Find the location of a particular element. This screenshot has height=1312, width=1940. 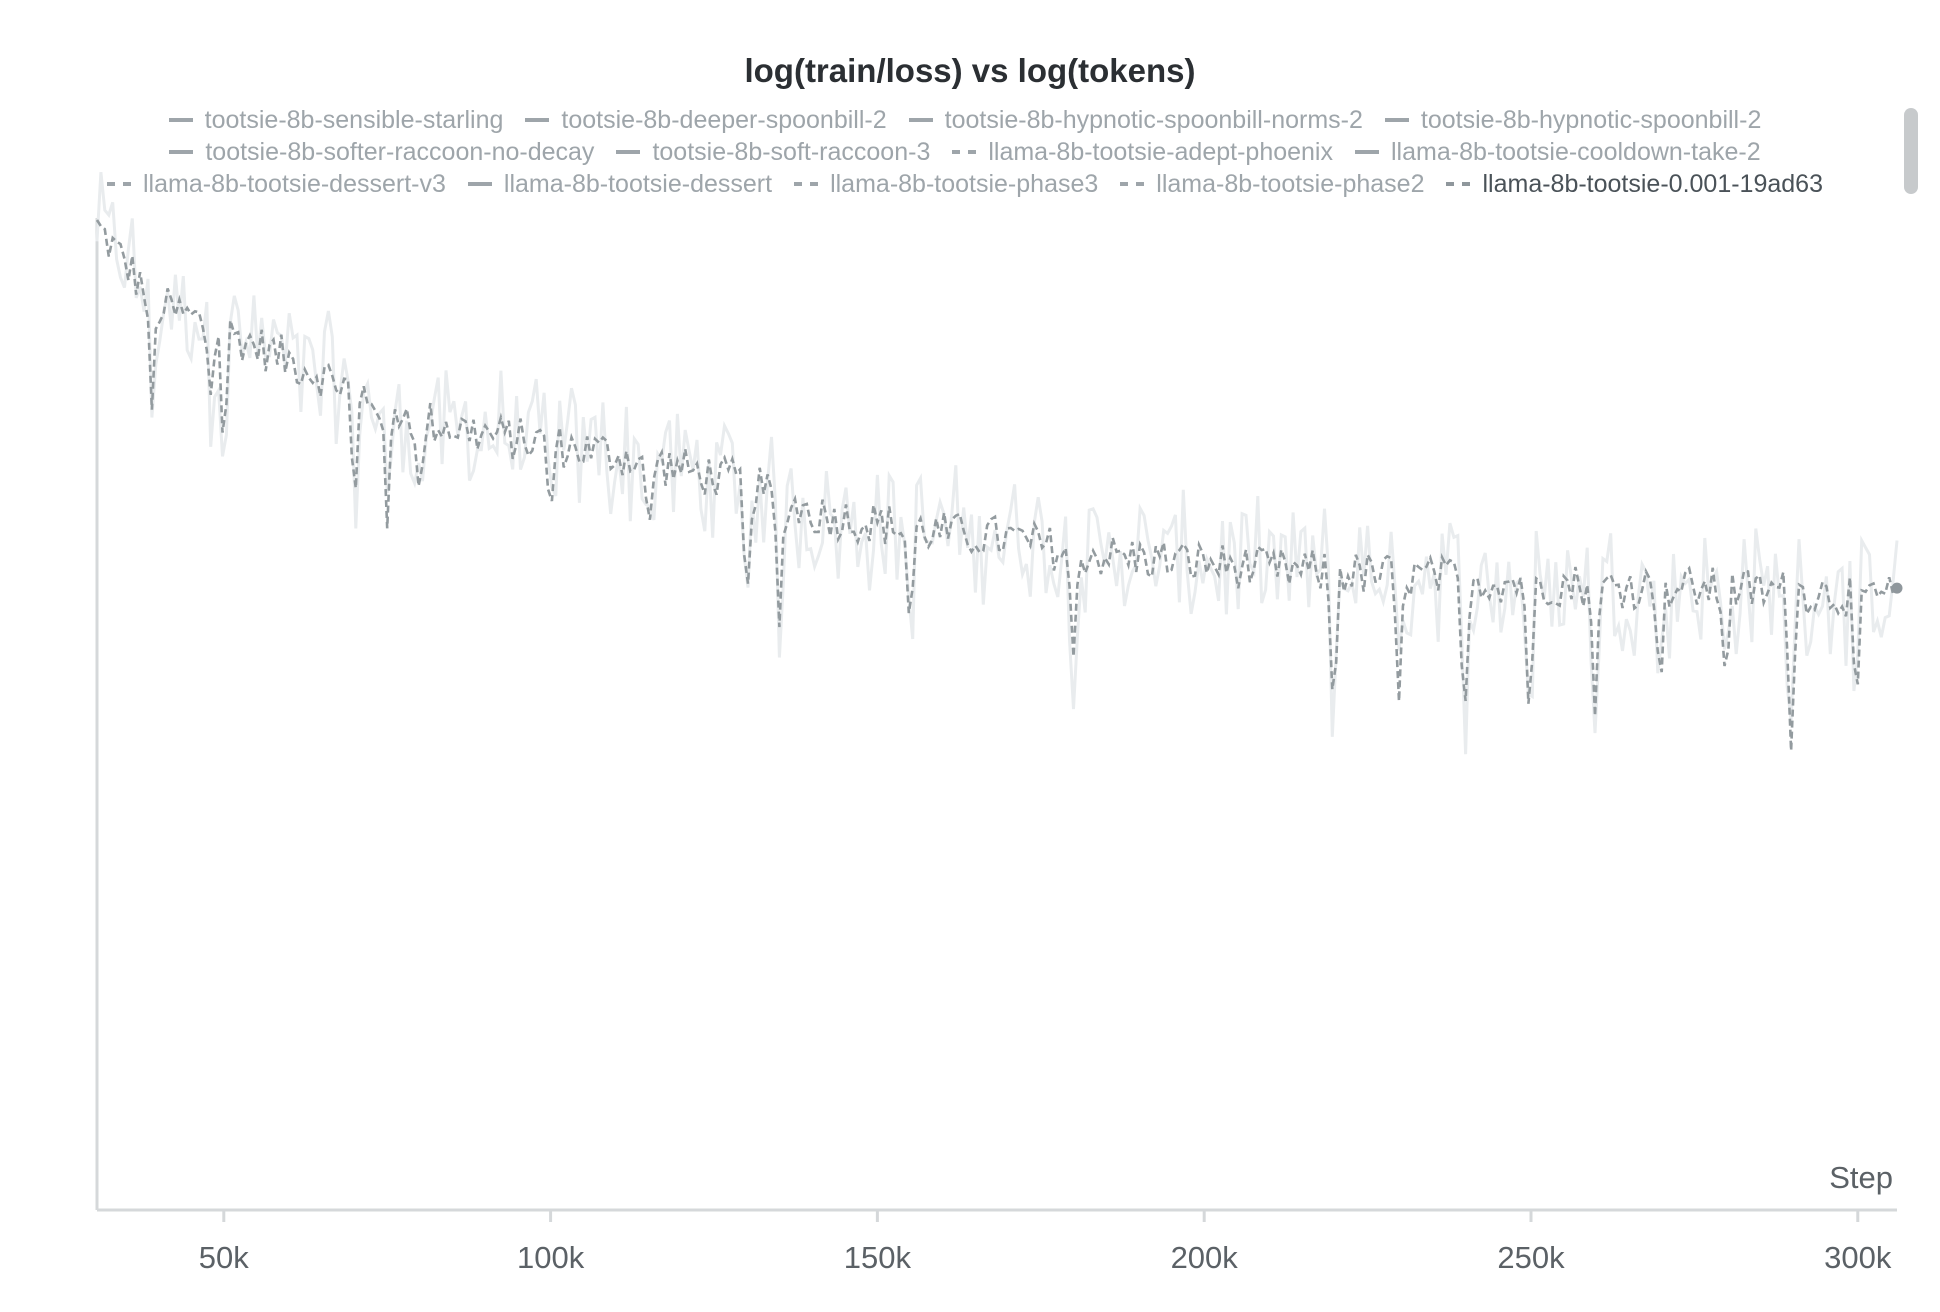

legend-label: llama-8b-tootsie-adept-phoenix is located at coordinates (1160, 151).